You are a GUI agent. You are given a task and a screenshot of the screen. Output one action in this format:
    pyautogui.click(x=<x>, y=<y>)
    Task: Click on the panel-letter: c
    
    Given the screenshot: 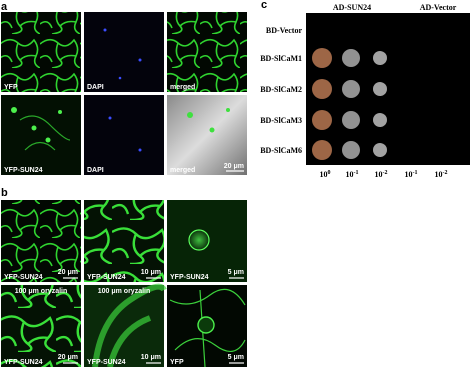 What is the action you would take?
    pyautogui.click(x=264, y=5)
    